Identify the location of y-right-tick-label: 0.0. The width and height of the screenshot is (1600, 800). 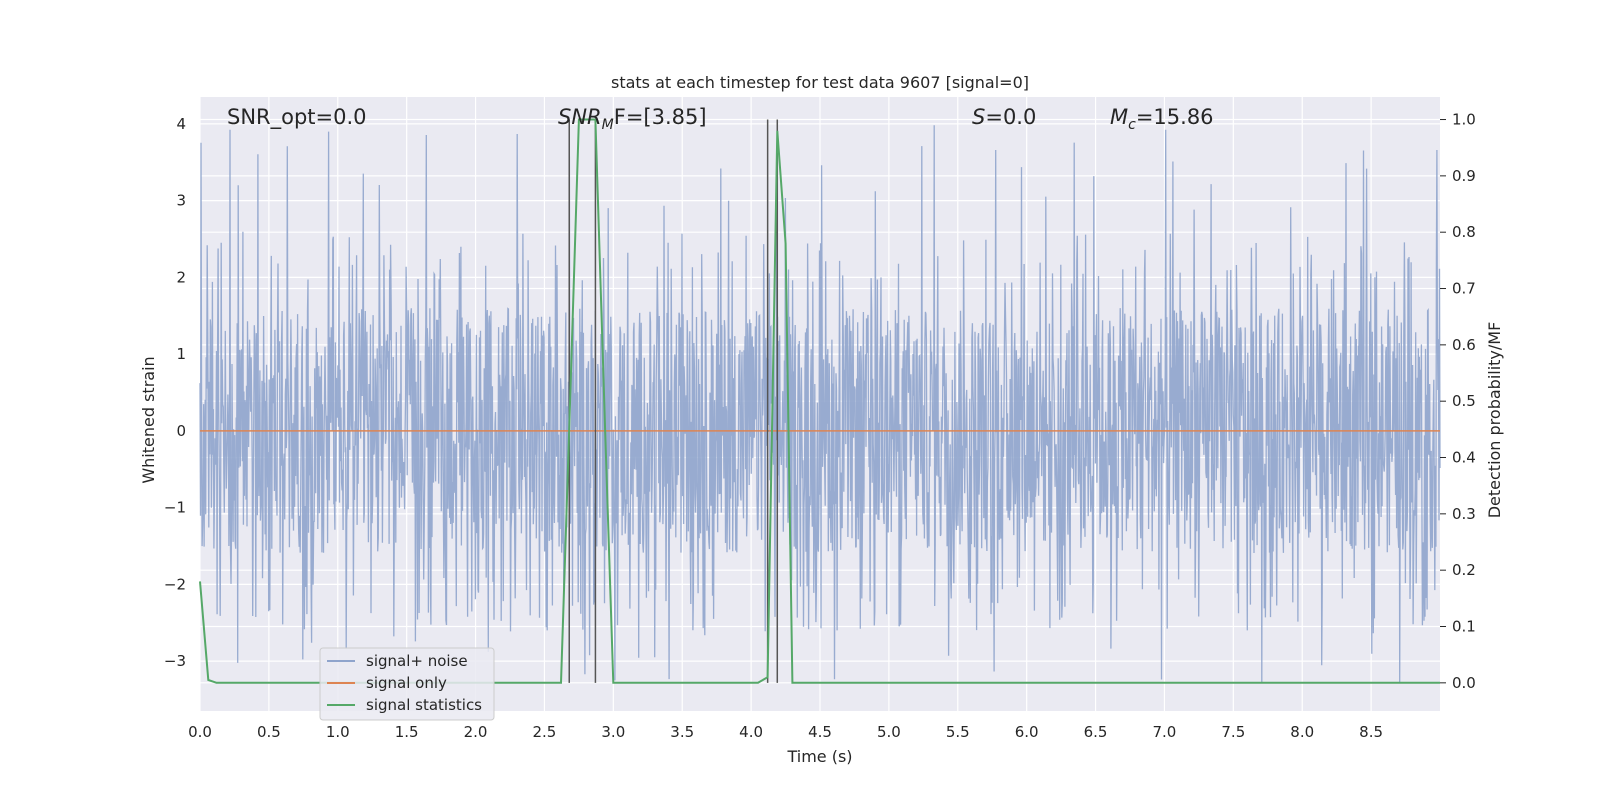
(1464, 683).